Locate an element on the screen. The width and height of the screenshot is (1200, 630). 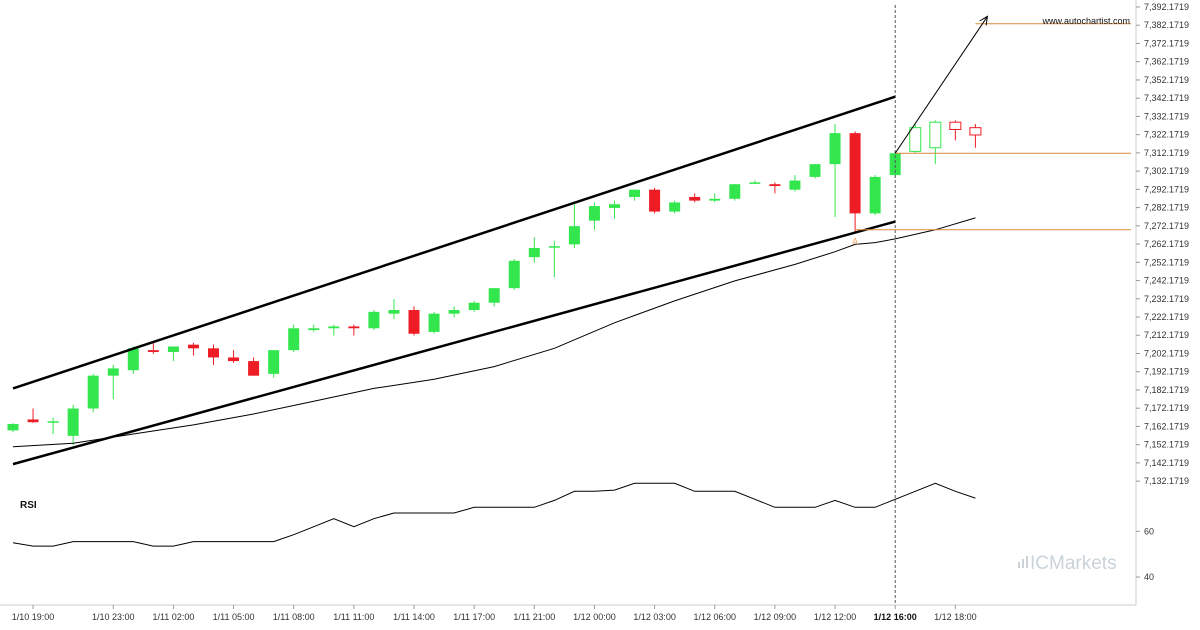
icmarkets-logo: ICMarkets is located at coordinates (1067, 563).